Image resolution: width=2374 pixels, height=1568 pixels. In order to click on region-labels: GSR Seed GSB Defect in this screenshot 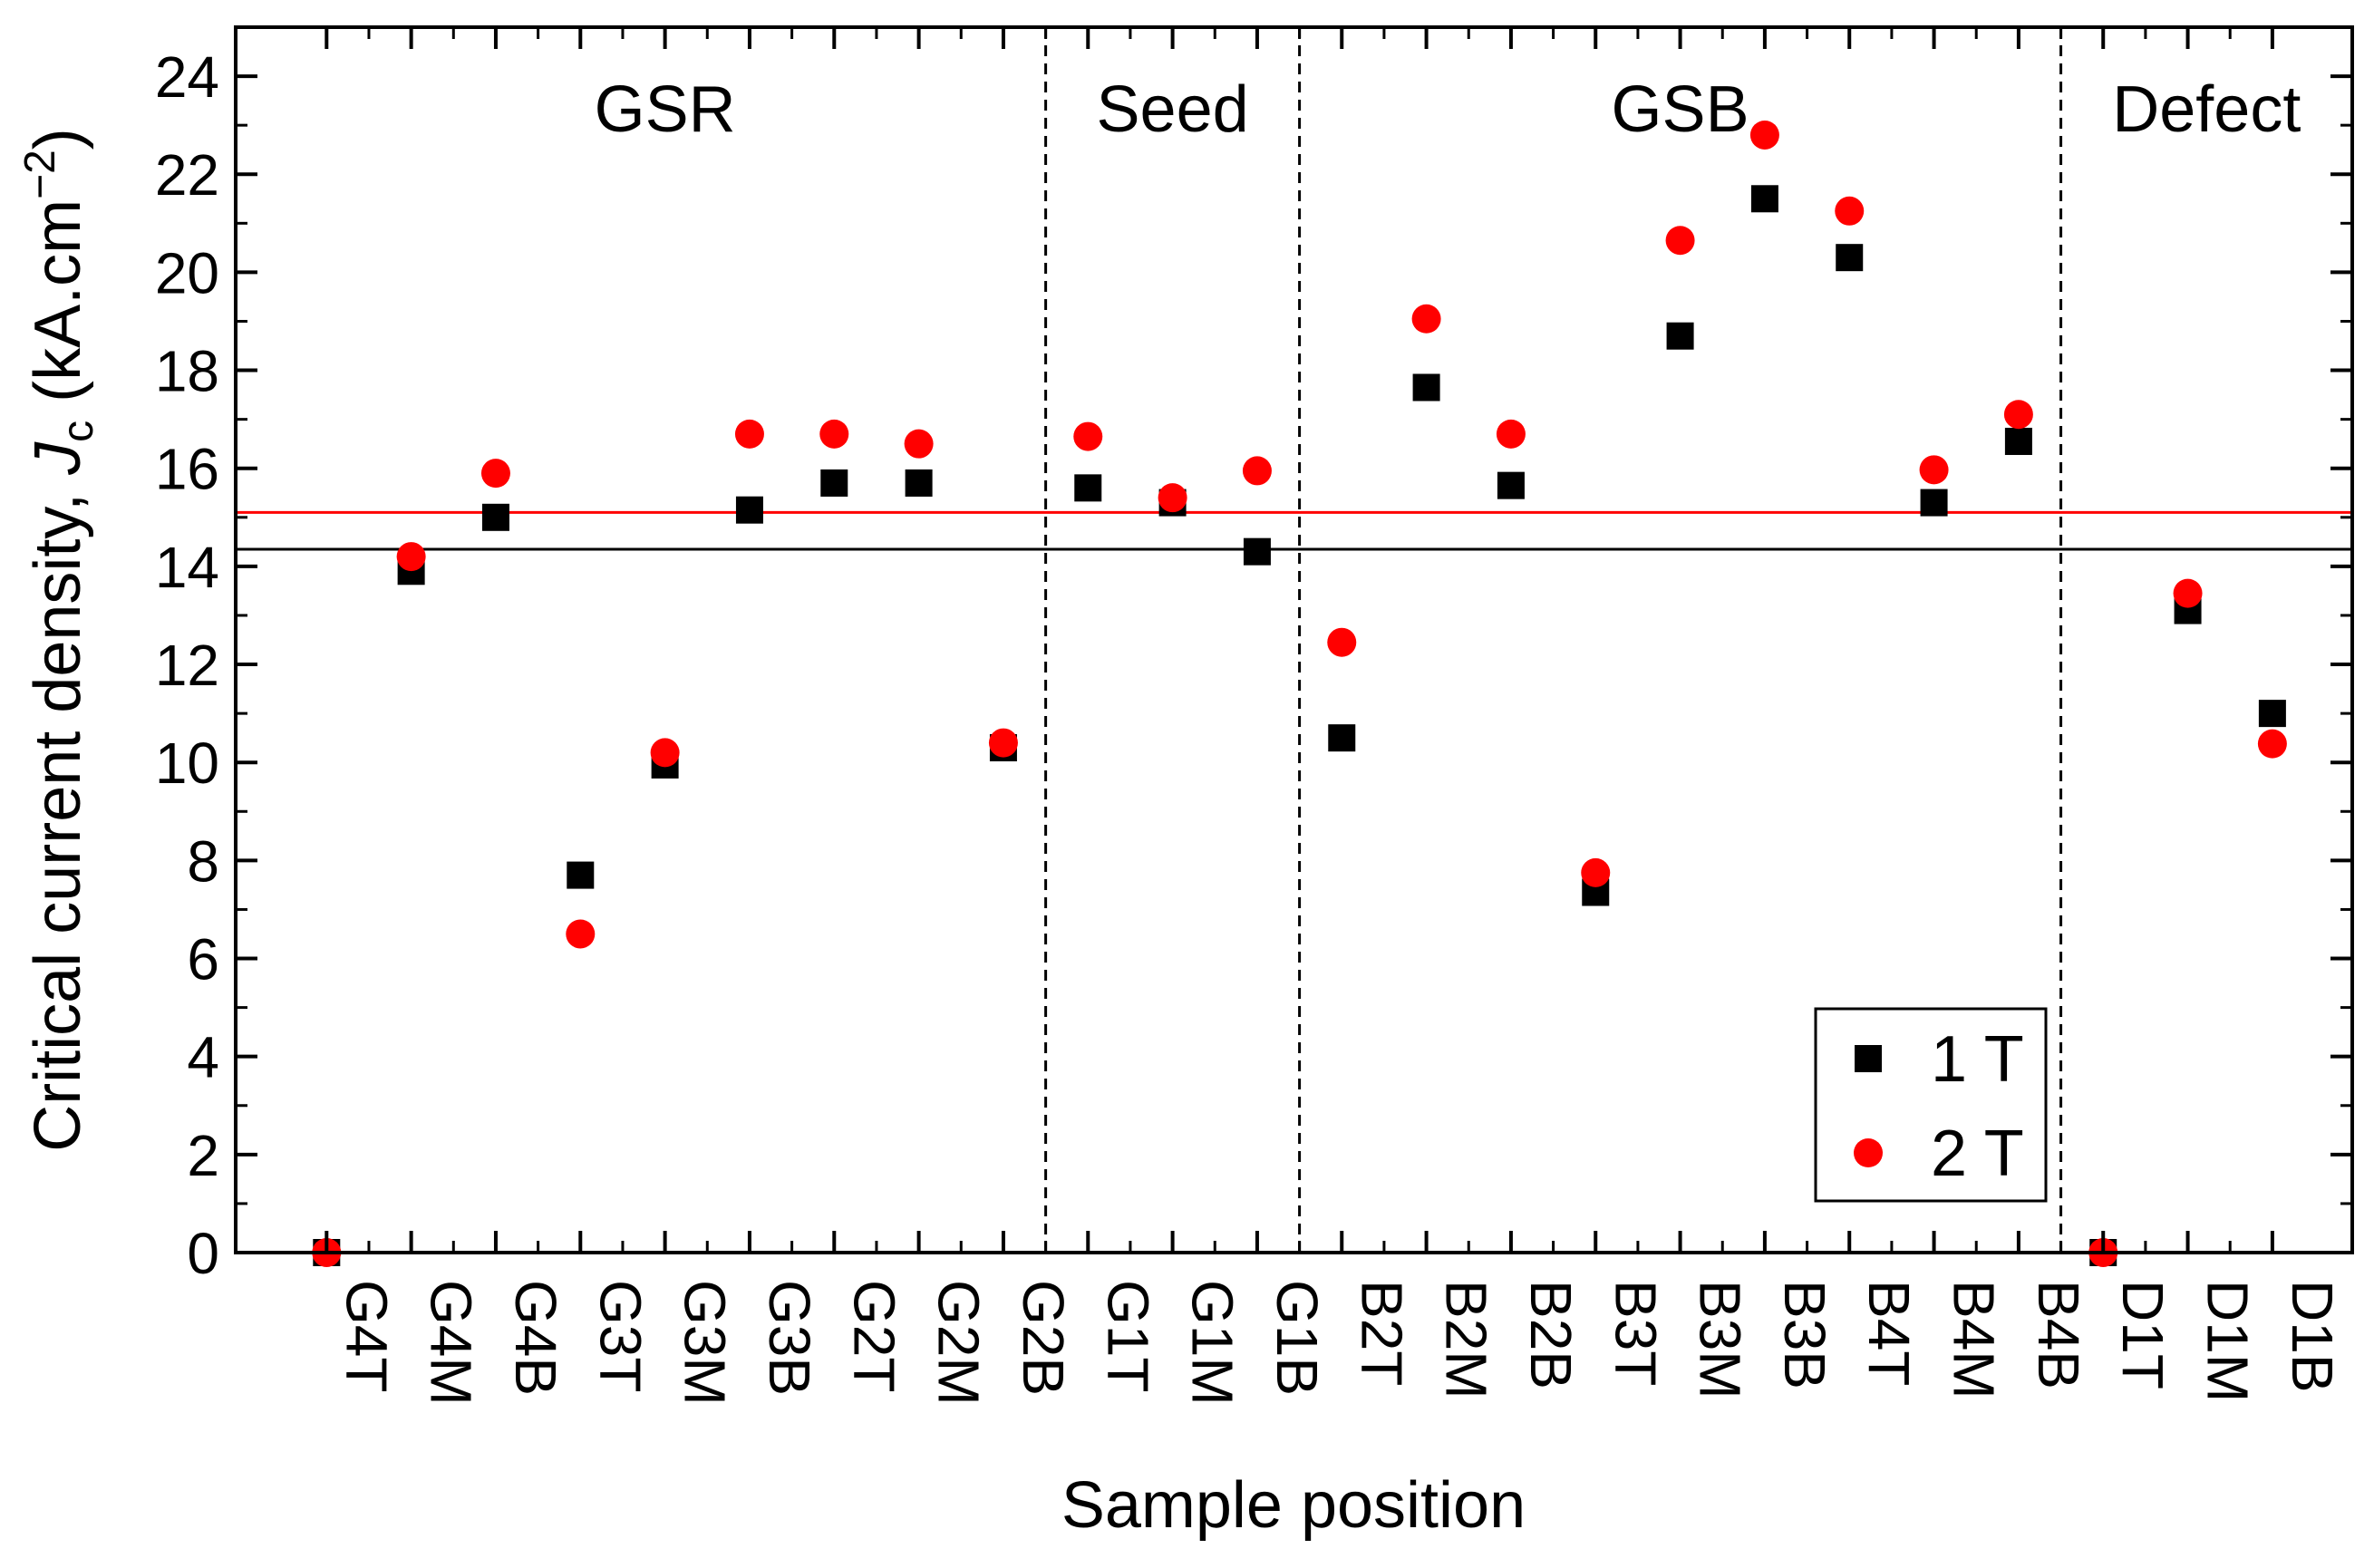, I will do `click(1448, 109)`.